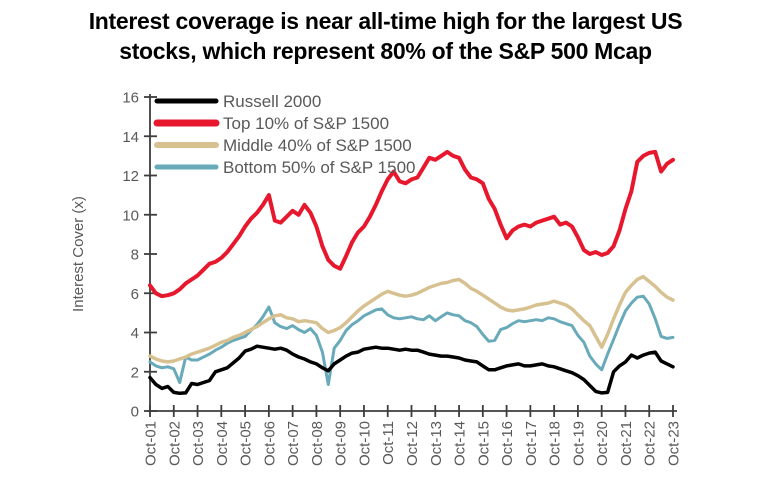  Describe the element at coordinates (531, 443) in the screenshot. I see `x-tick-label: Oct-17` at that location.